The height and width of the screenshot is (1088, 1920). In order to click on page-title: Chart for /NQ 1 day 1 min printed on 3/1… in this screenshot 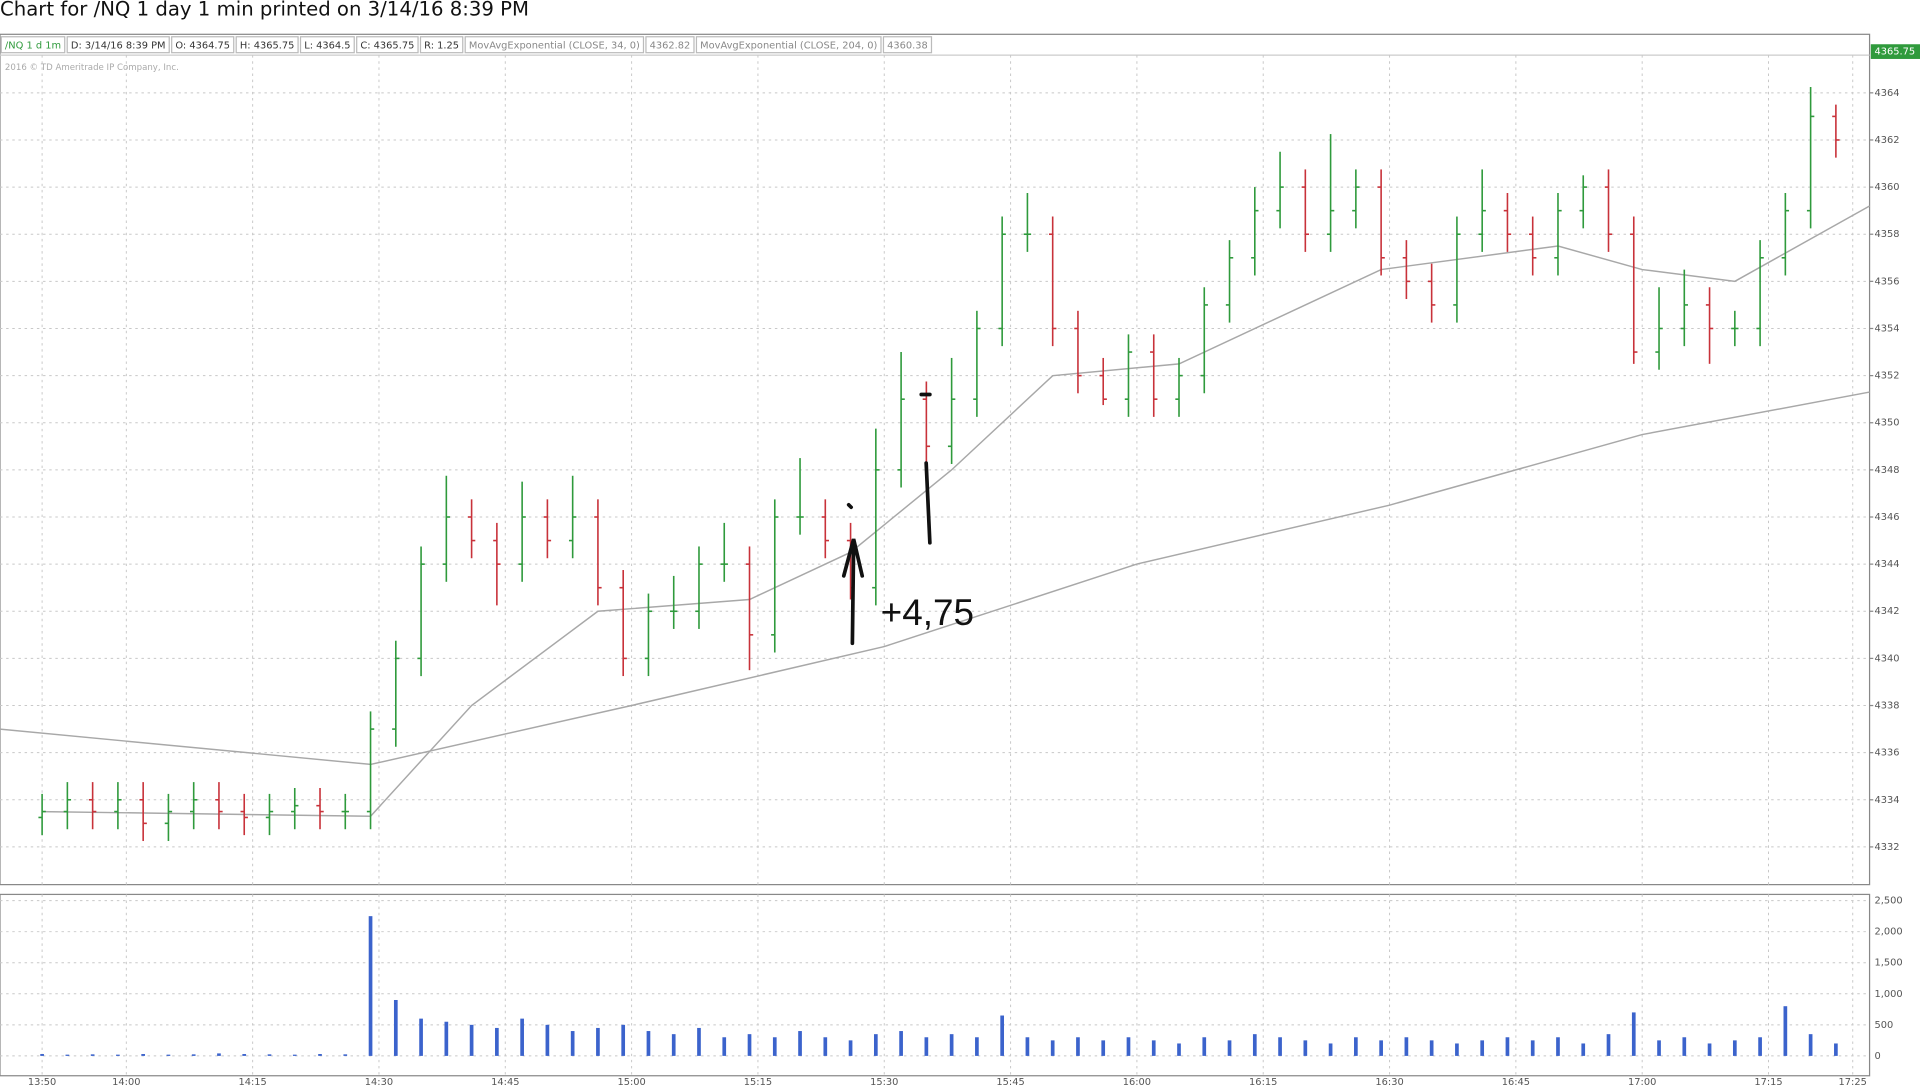, I will do `click(264, 10)`.